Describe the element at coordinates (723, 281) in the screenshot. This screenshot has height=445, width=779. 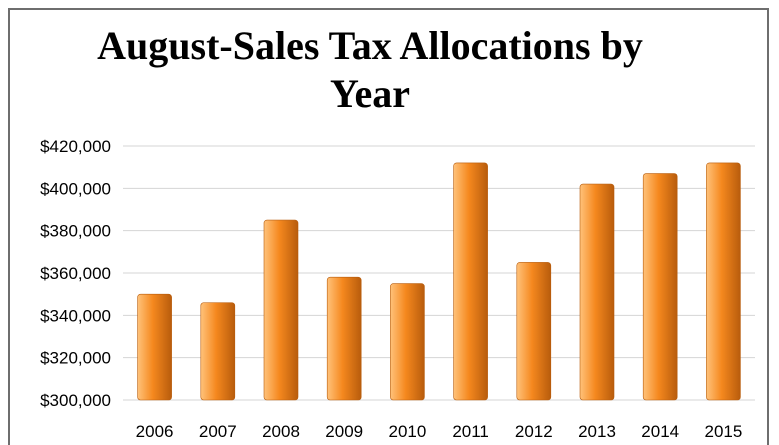
I see `bar-2015` at that location.